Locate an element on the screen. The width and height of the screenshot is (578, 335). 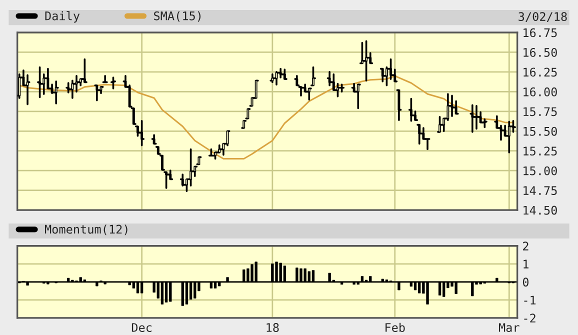
y-tick-label: 1 is located at coordinates (526, 264).